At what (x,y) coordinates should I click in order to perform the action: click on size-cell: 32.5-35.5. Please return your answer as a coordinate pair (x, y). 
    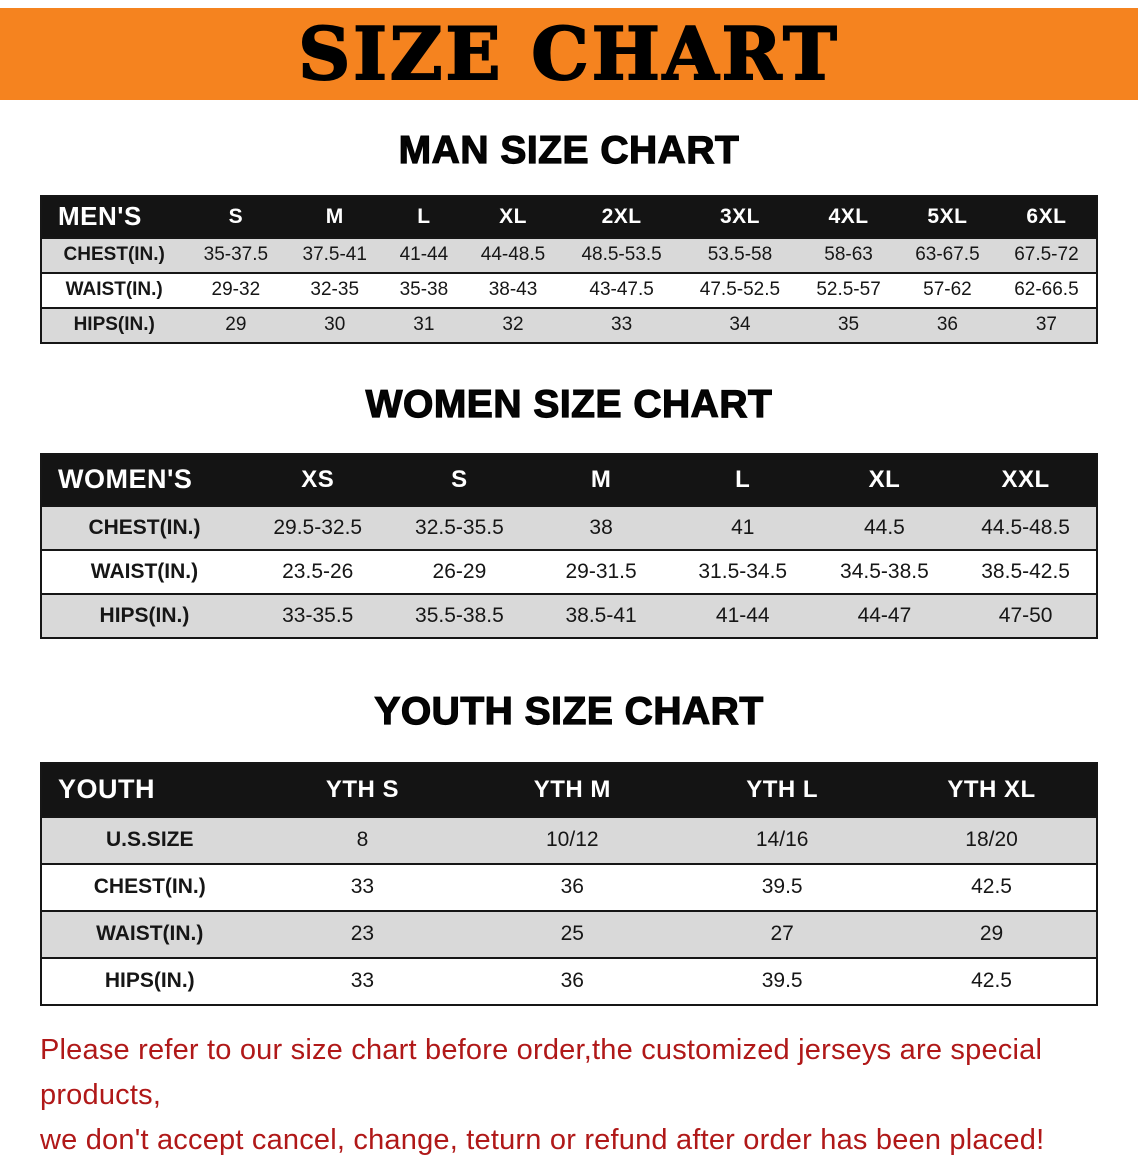
    Looking at the image, I should click on (459, 527).